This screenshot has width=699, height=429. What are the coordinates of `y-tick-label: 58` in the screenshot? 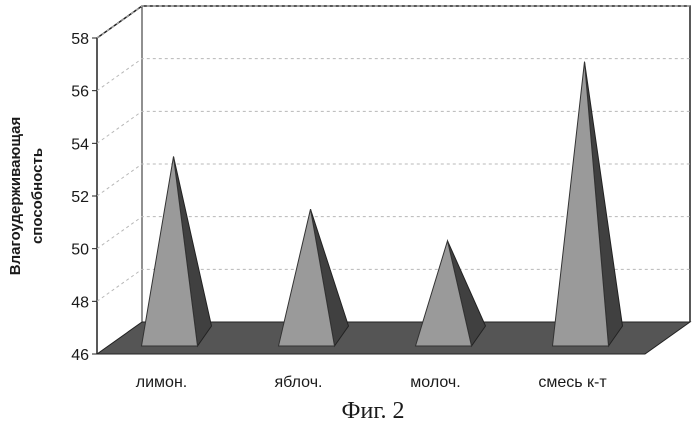 It's located at (80, 39).